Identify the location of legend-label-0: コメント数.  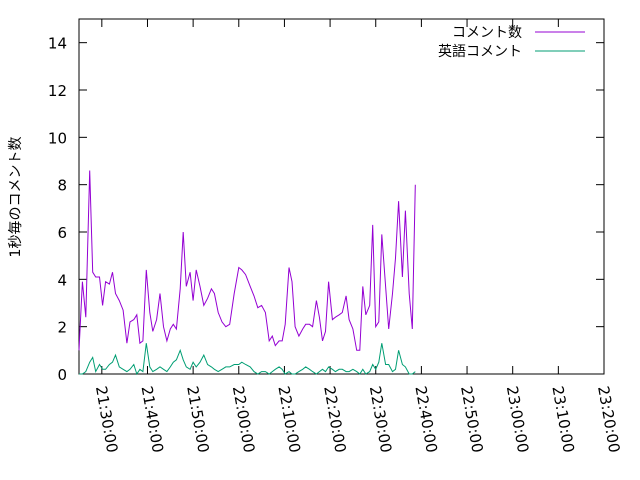
(487, 33).